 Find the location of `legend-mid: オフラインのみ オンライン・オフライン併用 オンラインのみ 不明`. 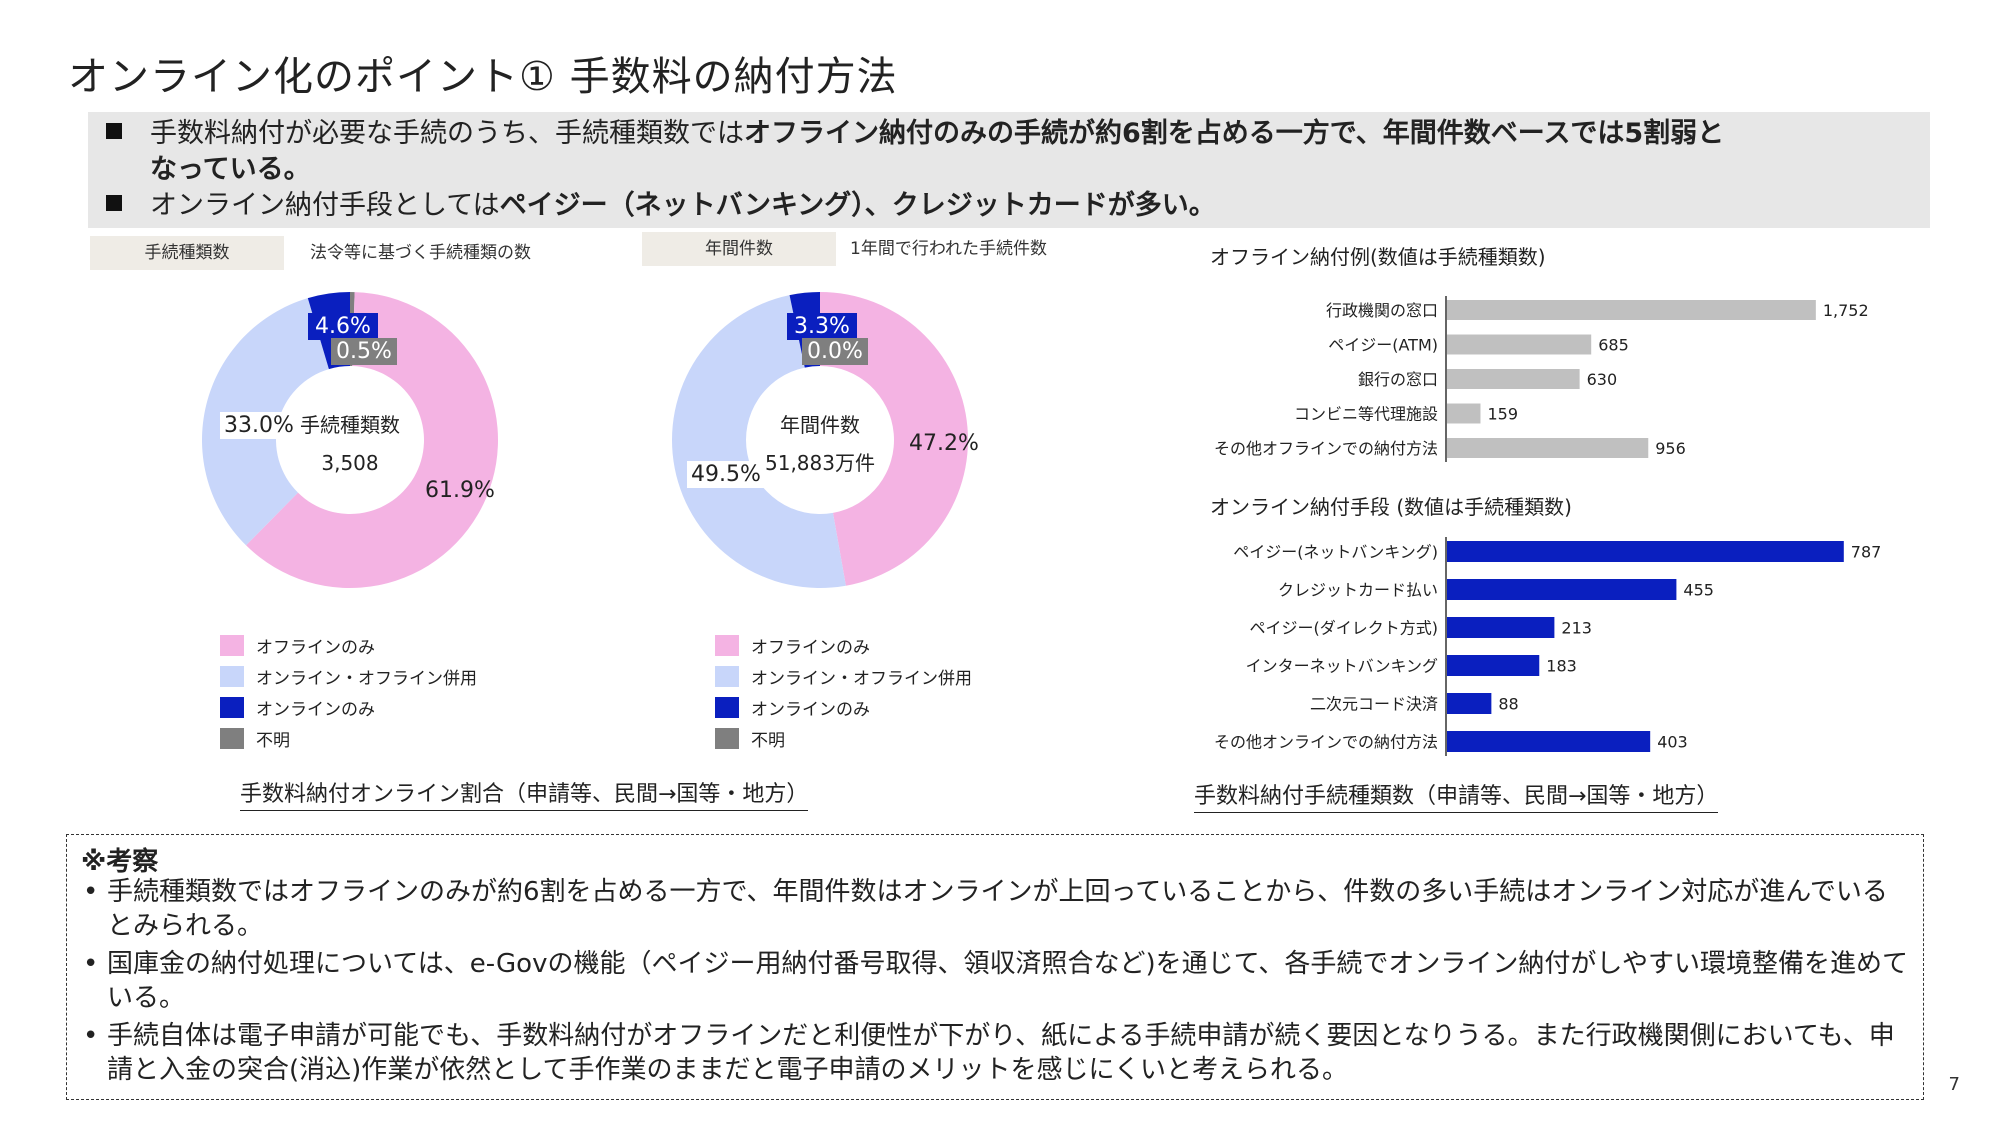

legend-mid: オフラインのみ オンライン・オフライン併用 オンラインのみ 不明 is located at coordinates (843, 692).